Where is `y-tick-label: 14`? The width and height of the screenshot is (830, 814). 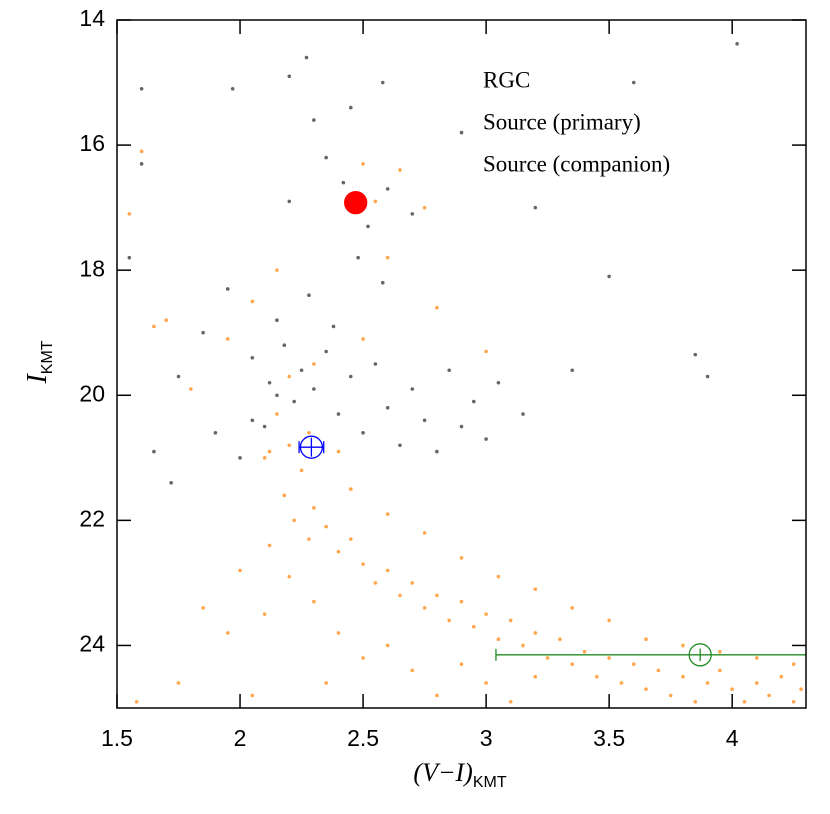 y-tick-label: 14 is located at coordinates (92, 18).